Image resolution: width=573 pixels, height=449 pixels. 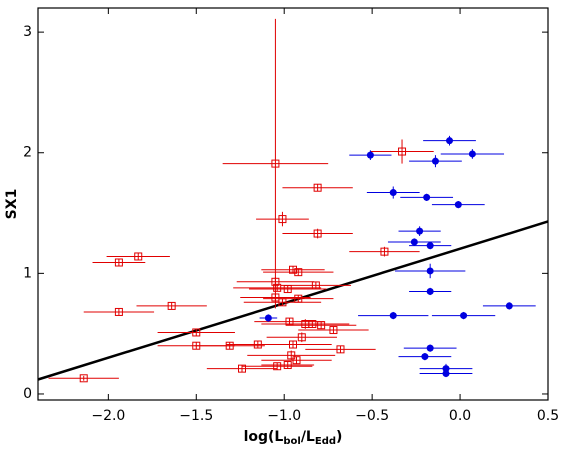 I want to click on x-tick-label: −2.0, so click(x=108, y=416).